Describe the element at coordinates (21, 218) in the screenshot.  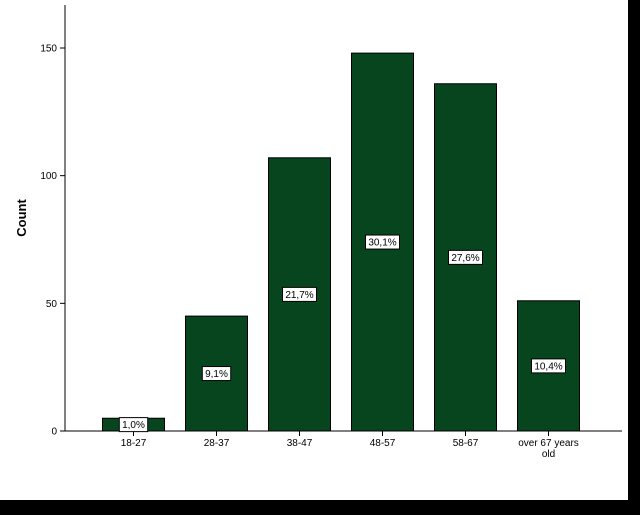
I see `y-axis-title: Count` at that location.